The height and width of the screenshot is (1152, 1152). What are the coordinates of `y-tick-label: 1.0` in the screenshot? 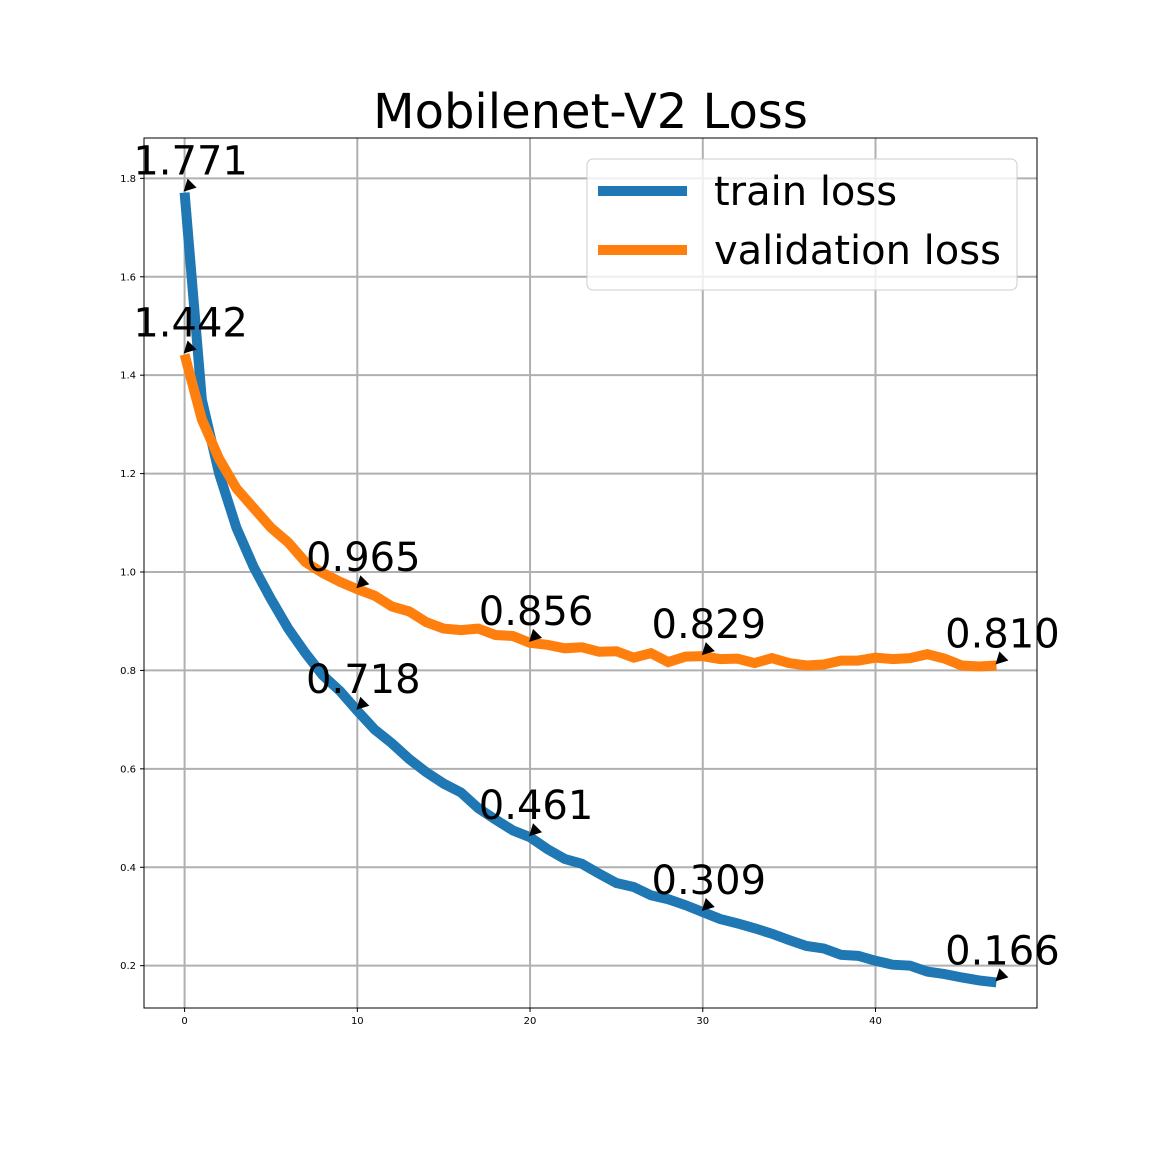 It's located at (128, 573).